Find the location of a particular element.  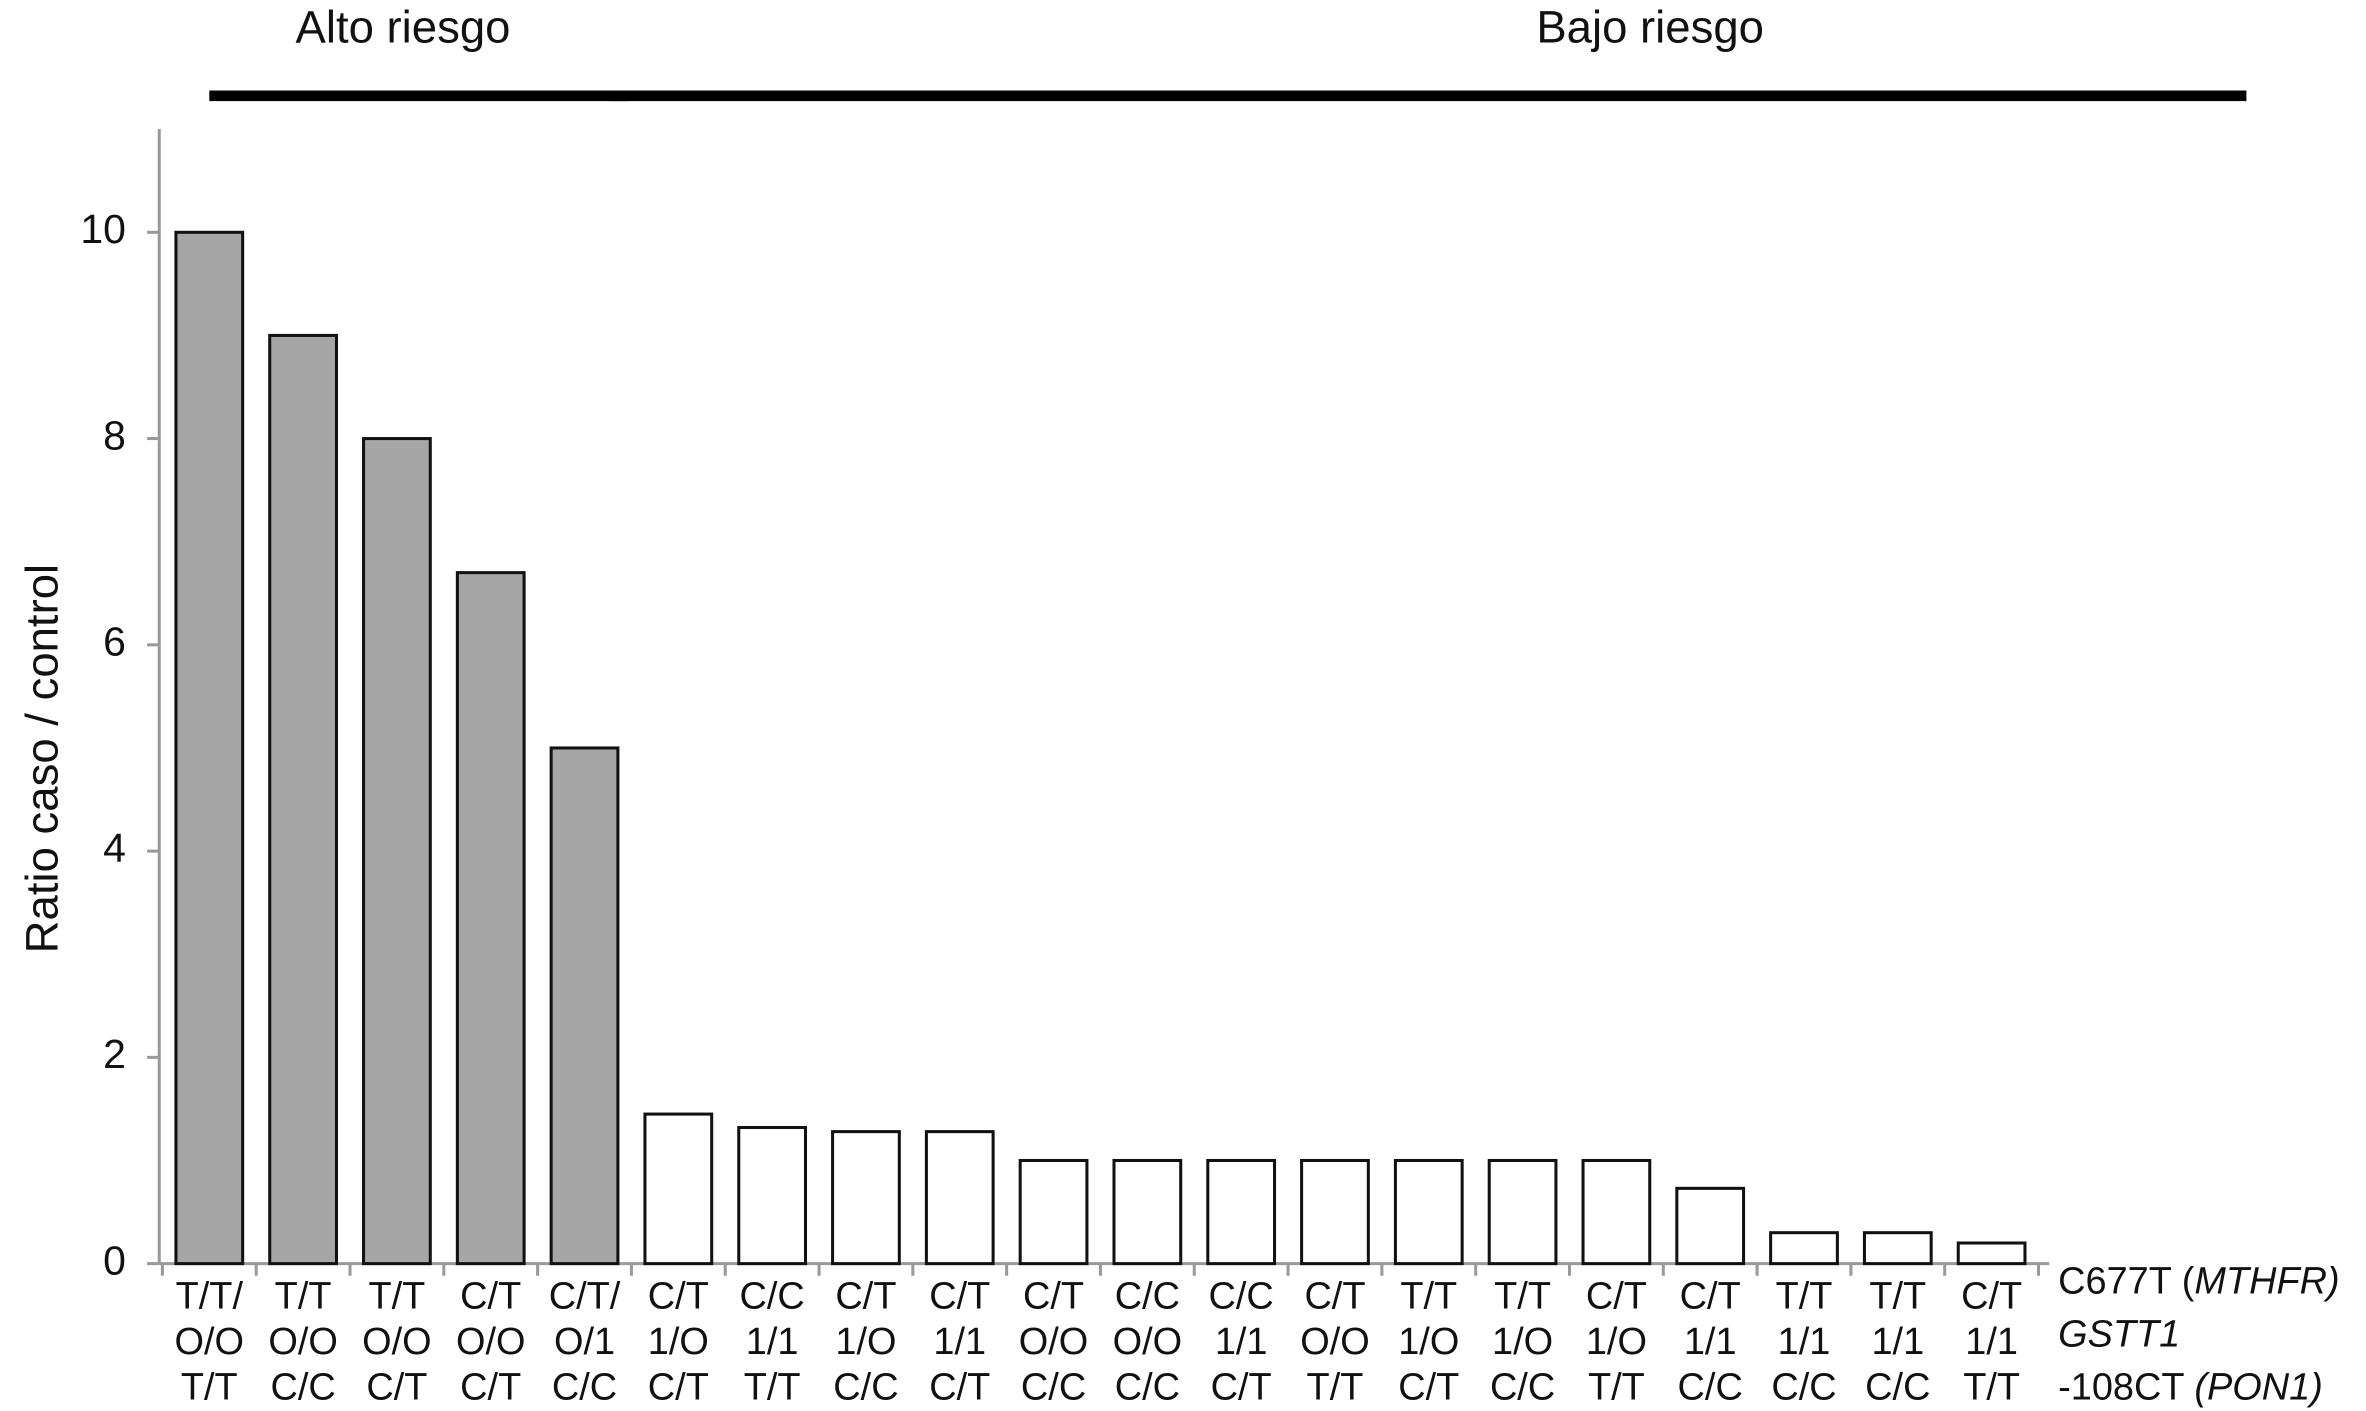

y-tick-label: 6 is located at coordinates (114, 642).